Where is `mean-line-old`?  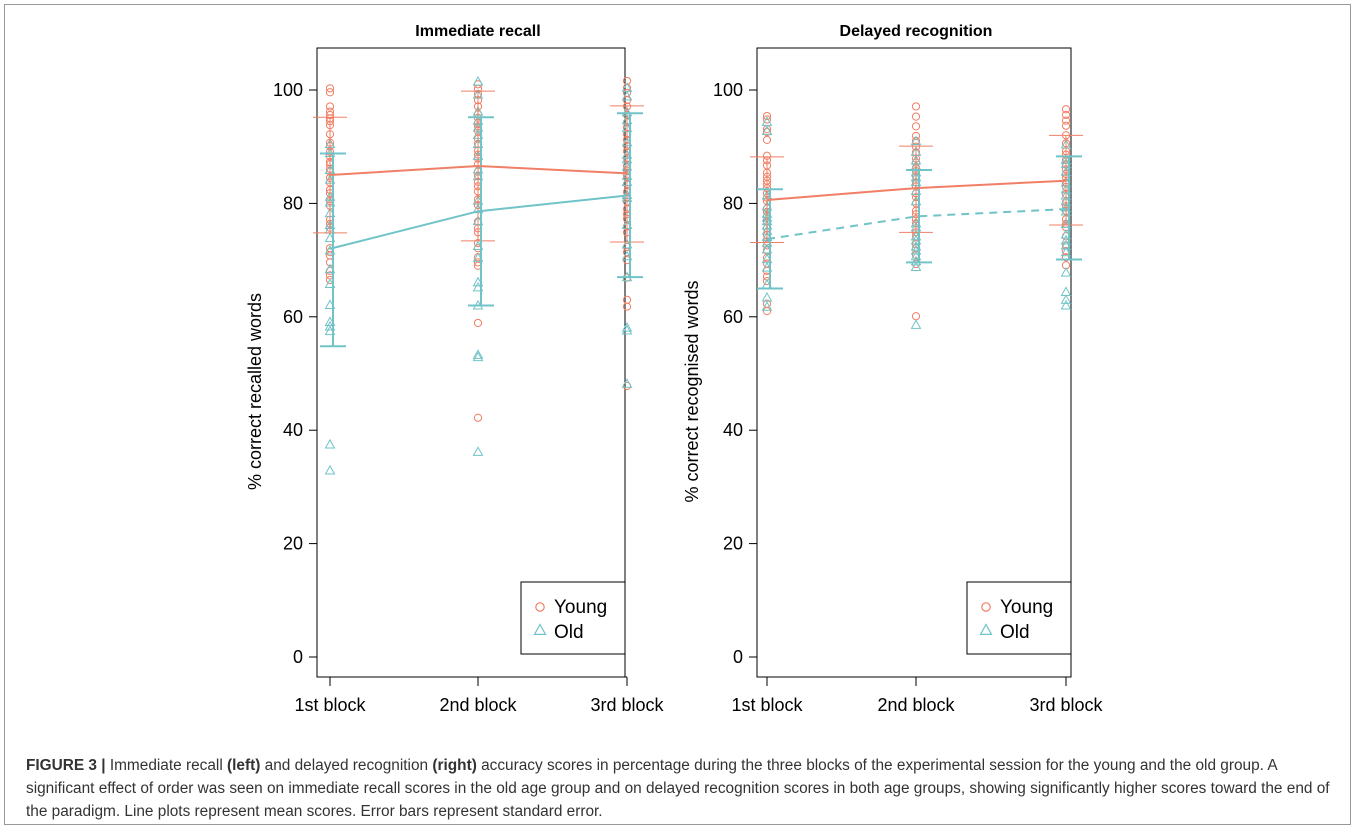 mean-line-old is located at coordinates (478, 222).